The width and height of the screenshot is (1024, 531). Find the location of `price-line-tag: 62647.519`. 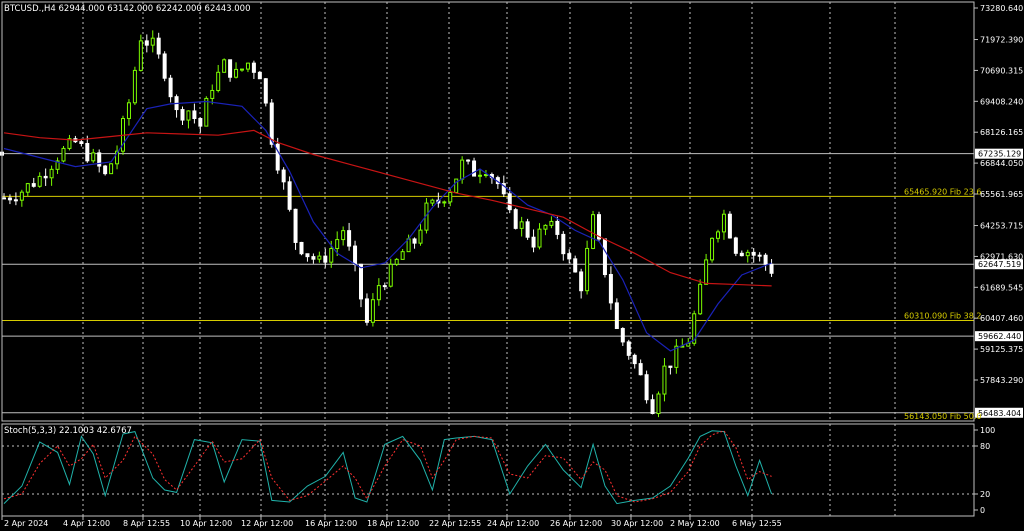

price-line-tag: 62647.519 is located at coordinates (999, 264).